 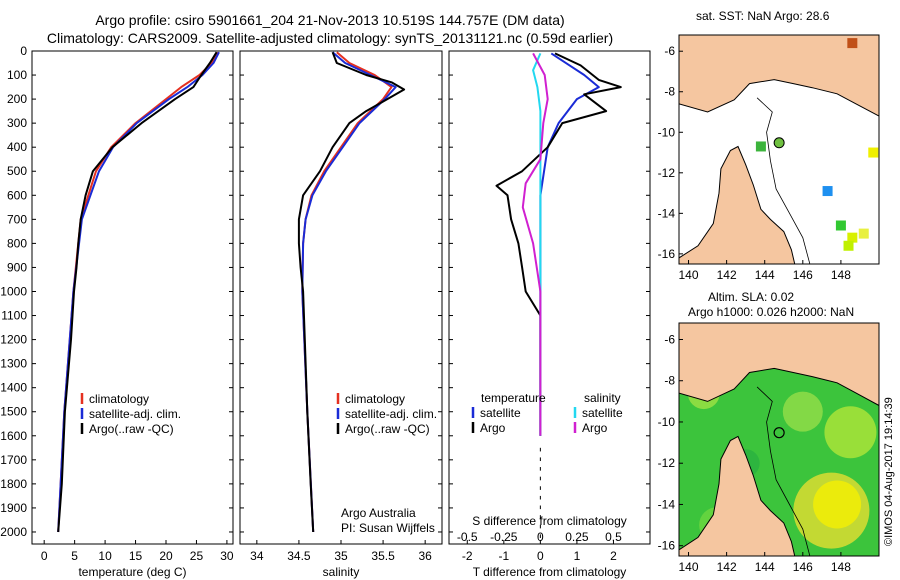 I want to click on temp-legend-1-label: satellite-adj. clim., so click(x=135, y=414).